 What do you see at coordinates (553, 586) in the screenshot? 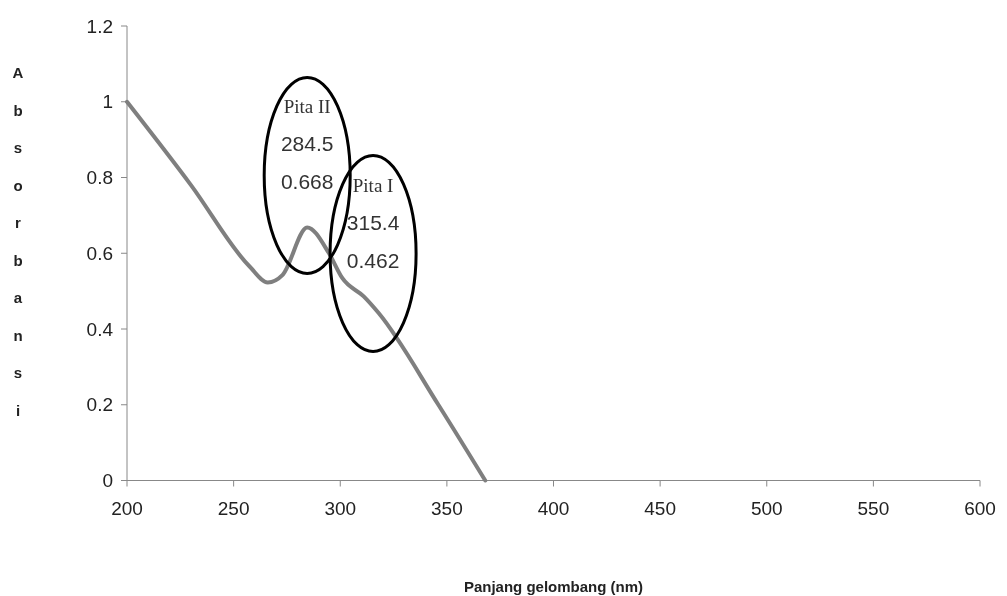
I see `x-axis-title: Panjang gelombang (nm)` at bounding box center [553, 586].